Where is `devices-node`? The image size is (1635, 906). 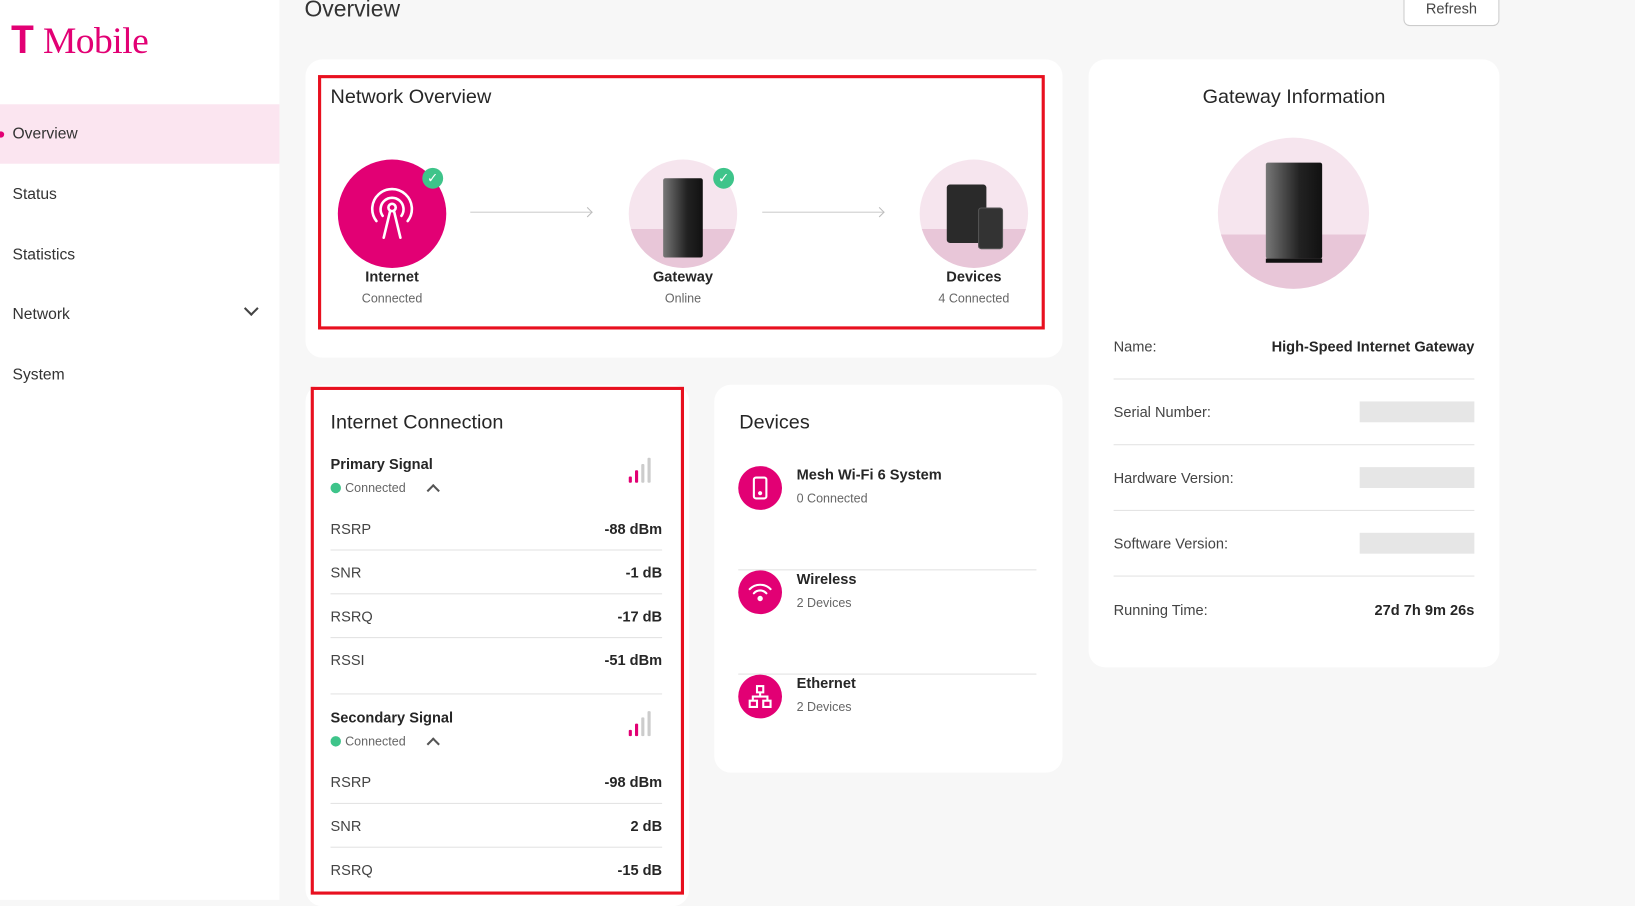 devices-node is located at coordinates (974, 213).